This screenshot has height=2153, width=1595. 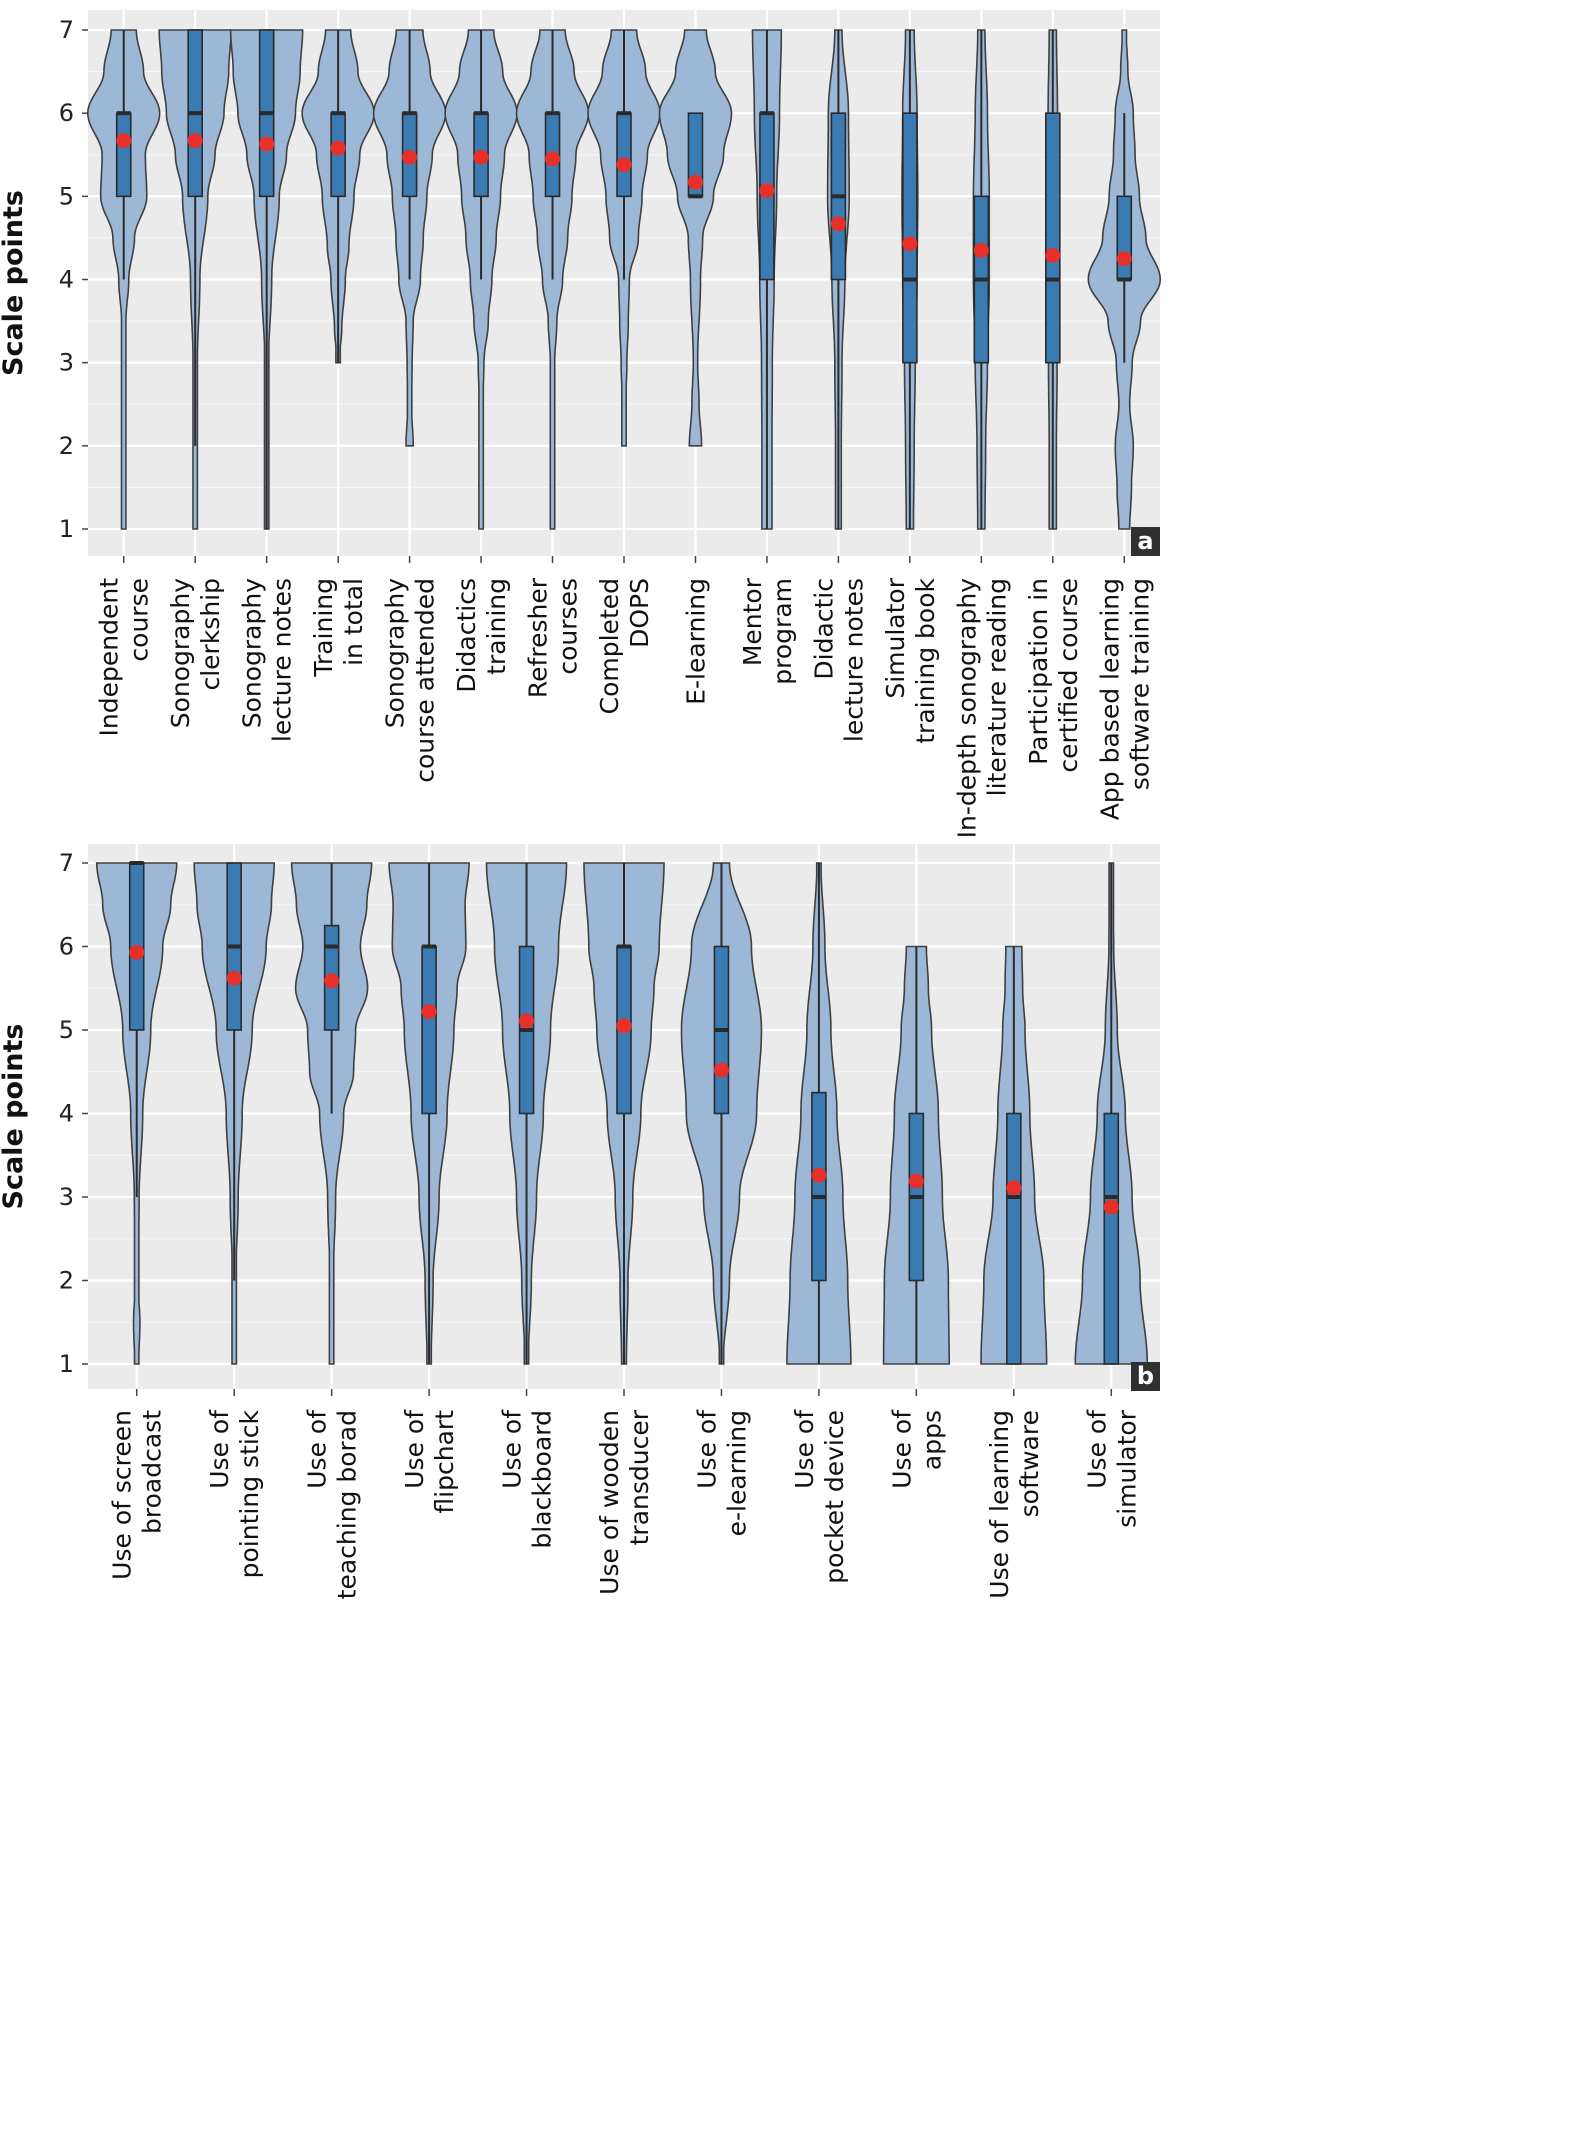 What do you see at coordinates (925, 660) in the screenshot?
I see `x-tick-label-line: training book` at bounding box center [925, 660].